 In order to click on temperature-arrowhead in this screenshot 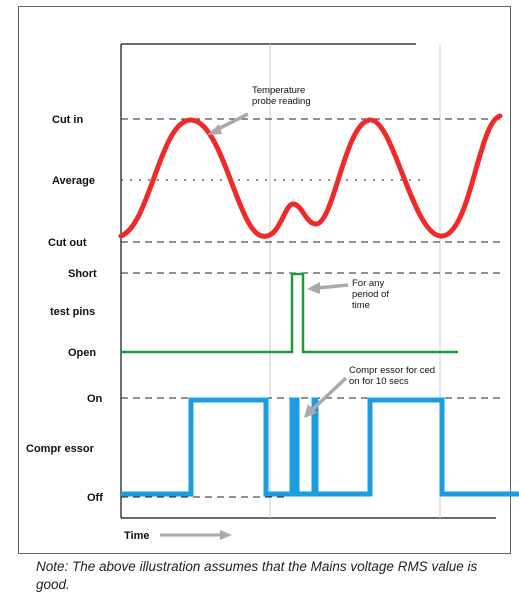, I will do `click(214, 129)`.